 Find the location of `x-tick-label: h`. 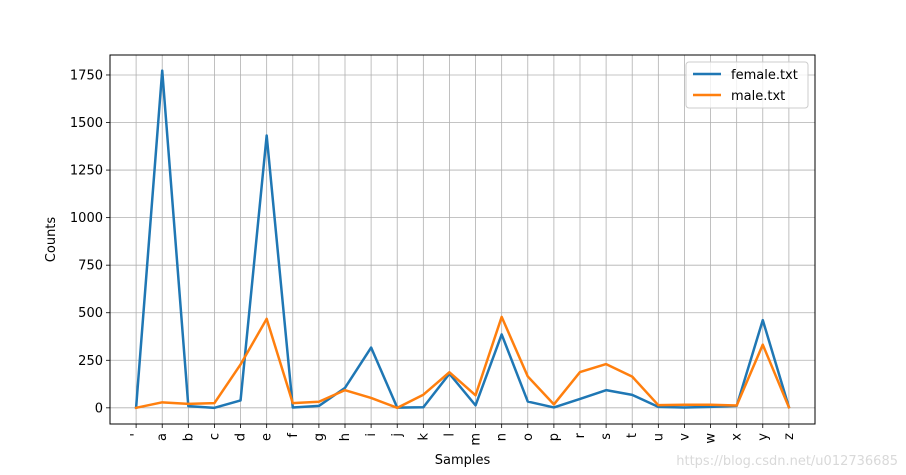

x-tick-label: h is located at coordinates (345, 437).